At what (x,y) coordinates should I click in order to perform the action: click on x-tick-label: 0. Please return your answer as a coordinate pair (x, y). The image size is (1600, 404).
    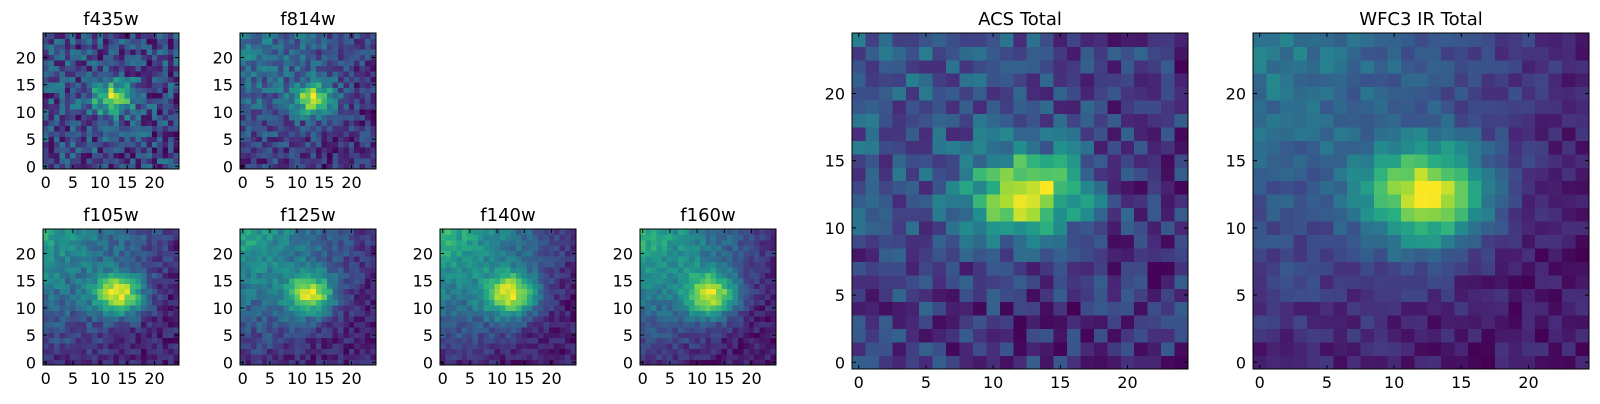
    Looking at the image, I should click on (443, 378).